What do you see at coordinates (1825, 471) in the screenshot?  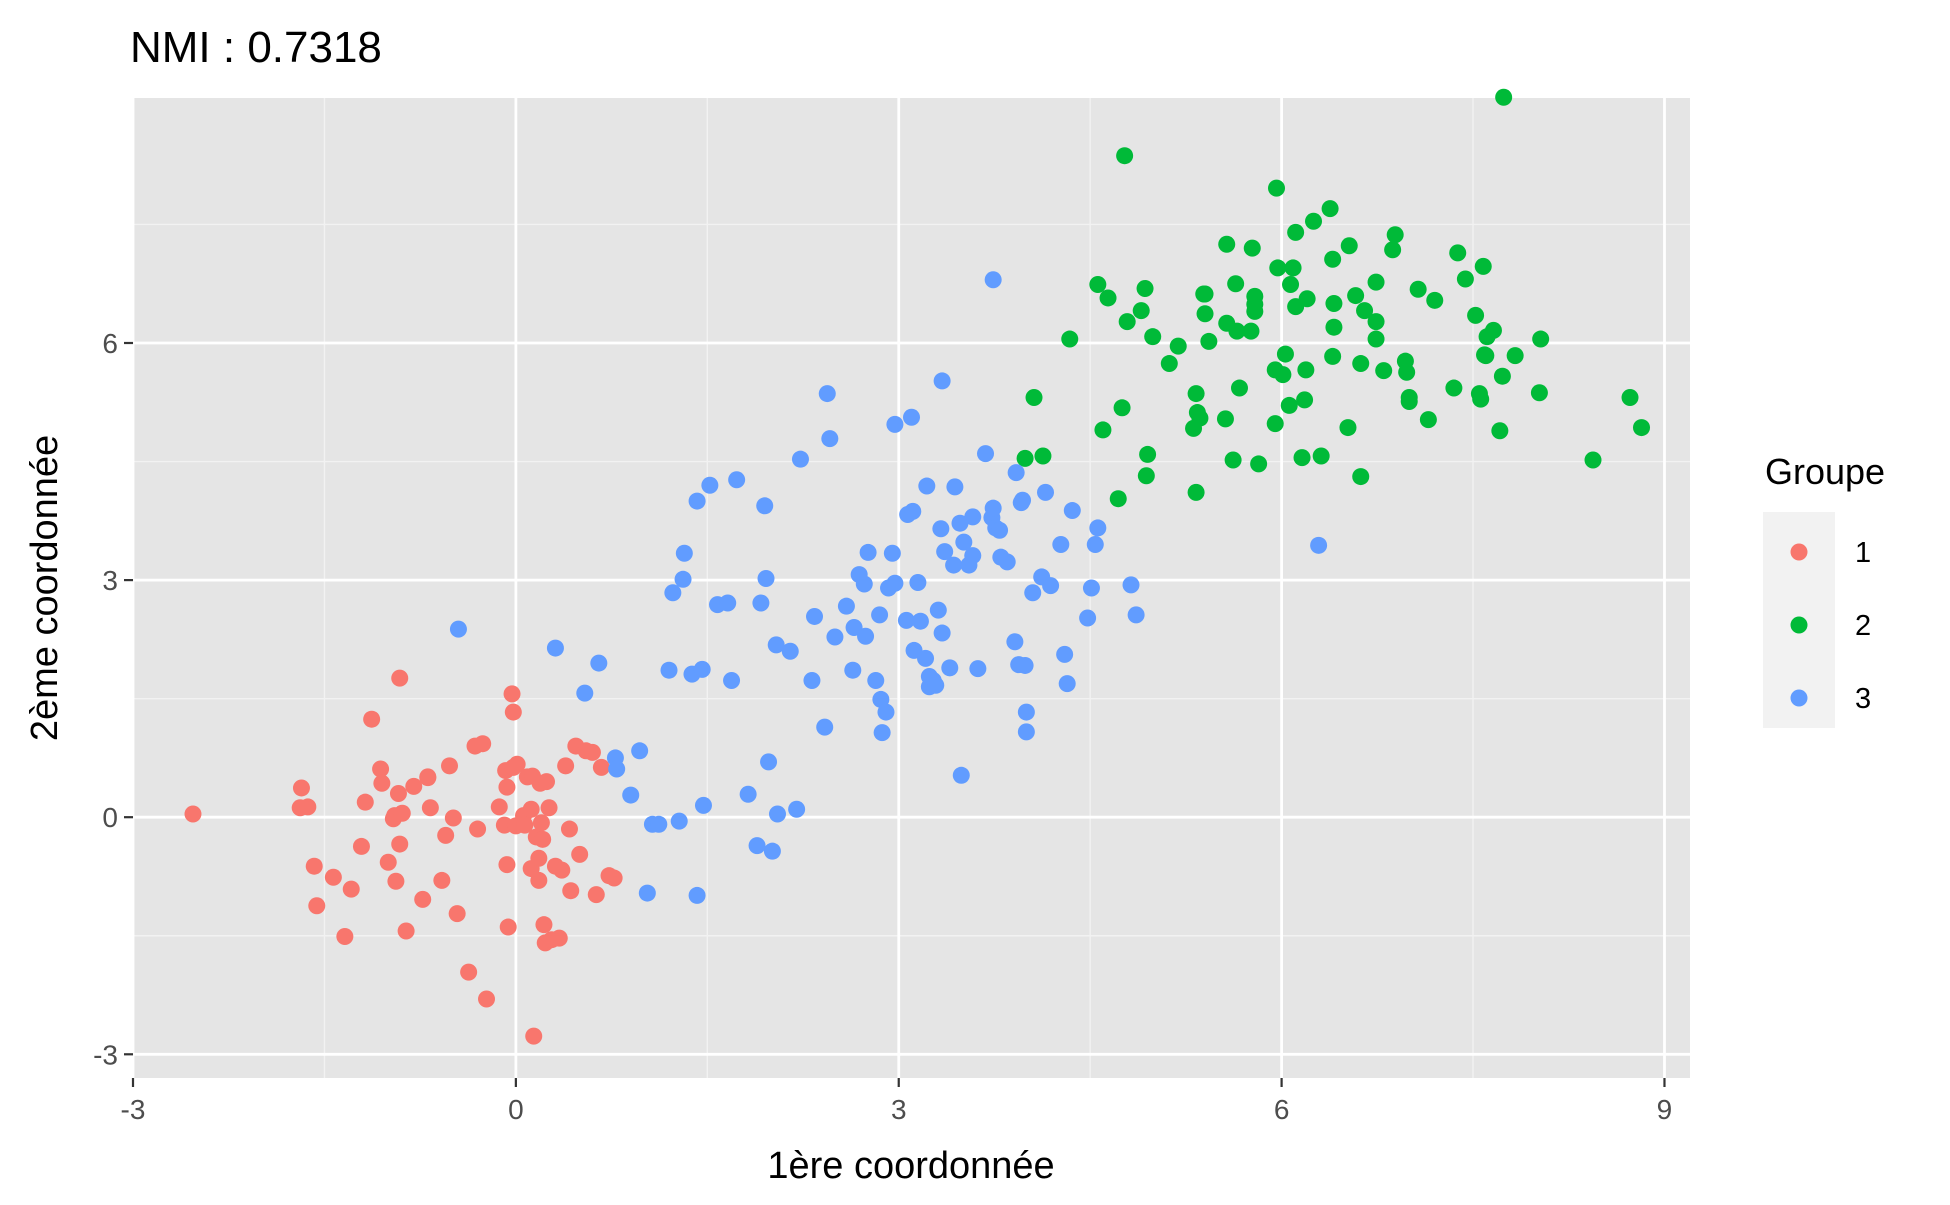 I see `legend-title: Groupe` at bounding box center [1825, 471].